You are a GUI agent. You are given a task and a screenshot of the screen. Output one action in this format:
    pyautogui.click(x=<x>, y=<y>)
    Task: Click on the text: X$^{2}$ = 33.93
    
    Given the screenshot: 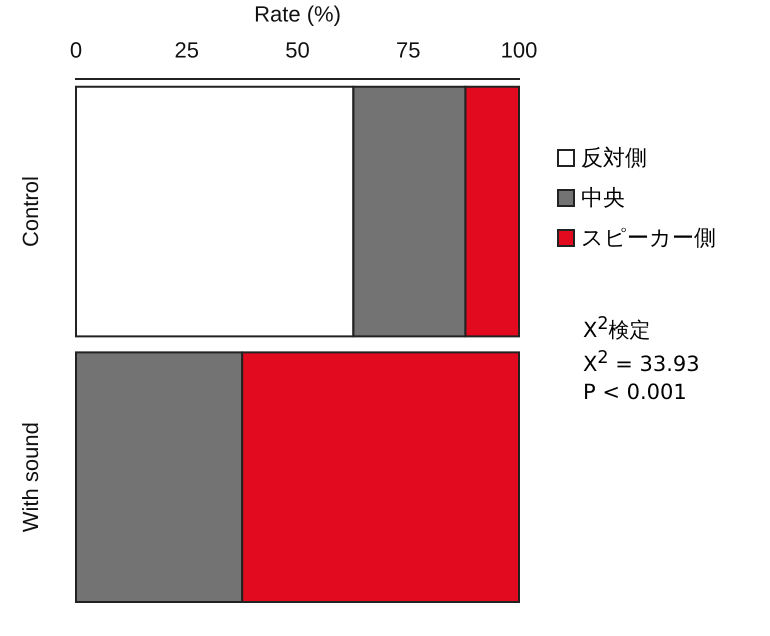 What is the action you would take?
    pyautogui.click(x=641, y=362)
    